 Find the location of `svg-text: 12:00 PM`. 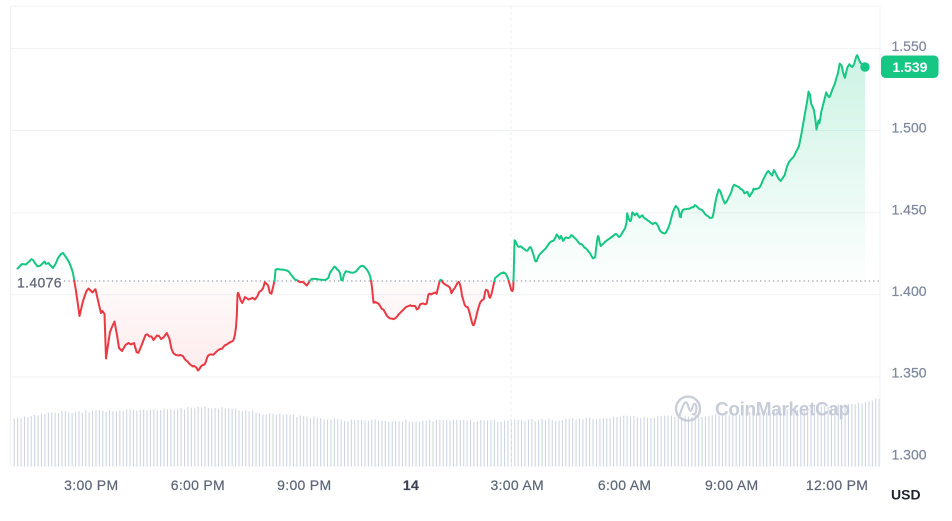

svg-text: 12:00 PM is located at coordinates (837, 485).